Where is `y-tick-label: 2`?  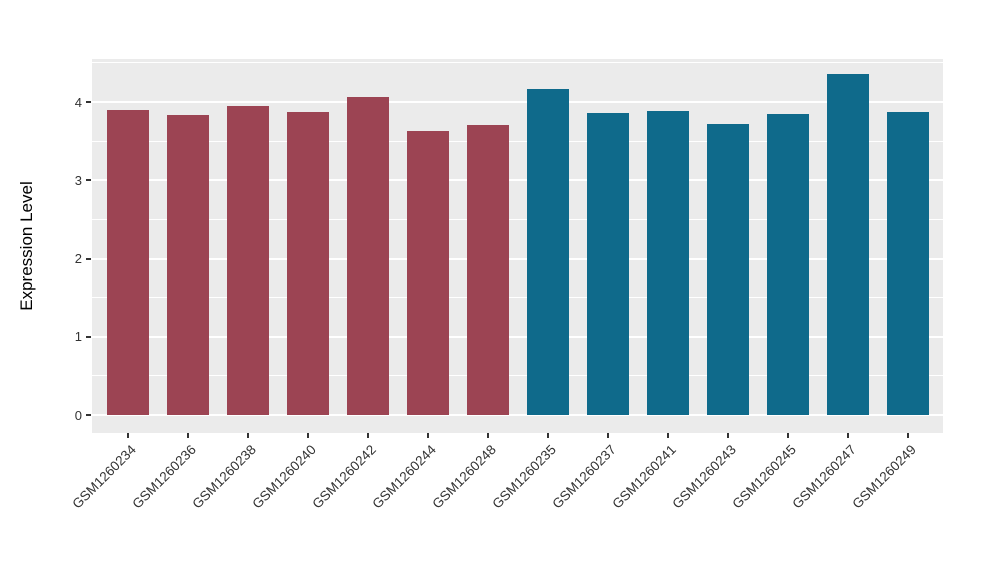 y-tick-label: 2 is located at coordinates (78, 258).